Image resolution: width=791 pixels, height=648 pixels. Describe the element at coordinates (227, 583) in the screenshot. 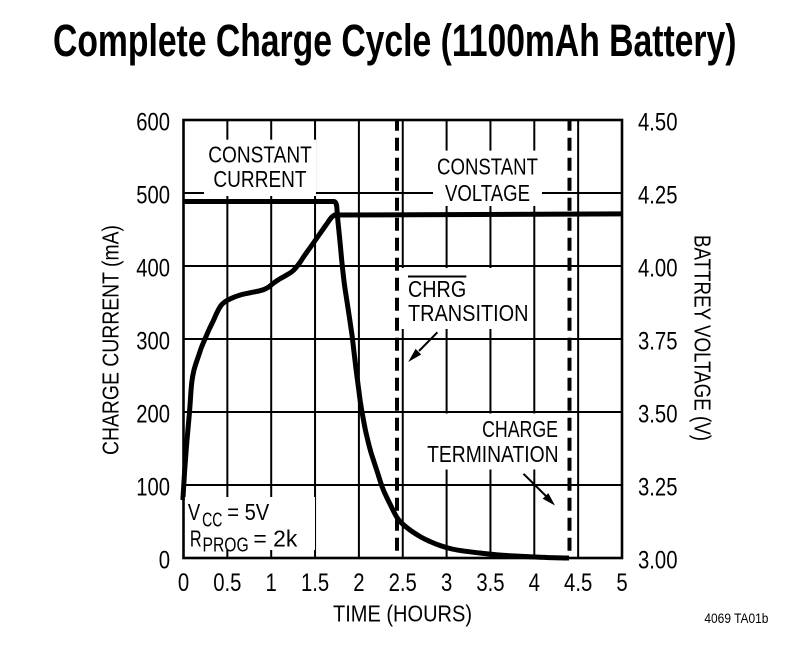

I see `svg-text: 0.5` at that location.